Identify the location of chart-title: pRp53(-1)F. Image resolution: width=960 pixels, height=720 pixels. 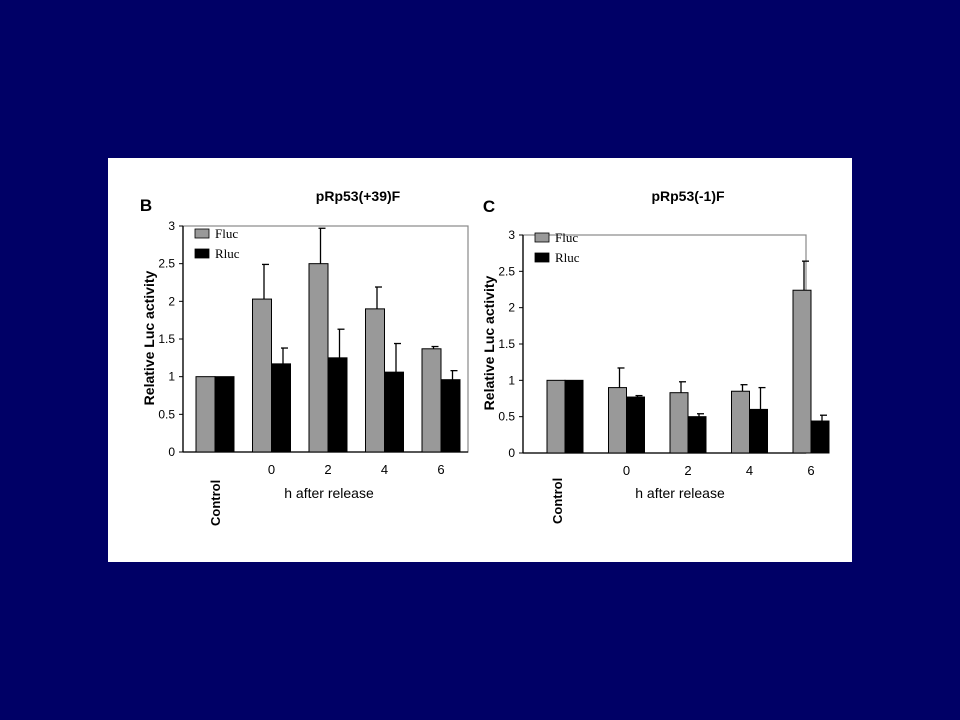
(688, 196).